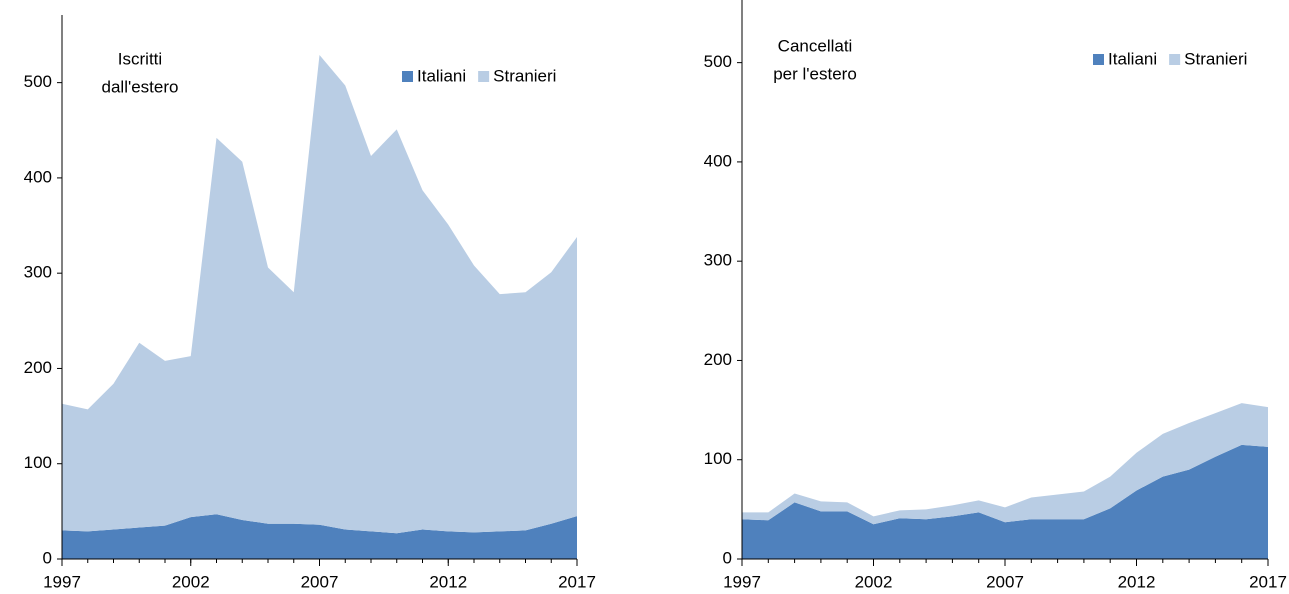 The height and width of the screenshot is (594, 1289). What do you see at coordinates (815, 73) in the screenshot?
I see `chart-title: per l'estero` at bounding box center [815, 73].